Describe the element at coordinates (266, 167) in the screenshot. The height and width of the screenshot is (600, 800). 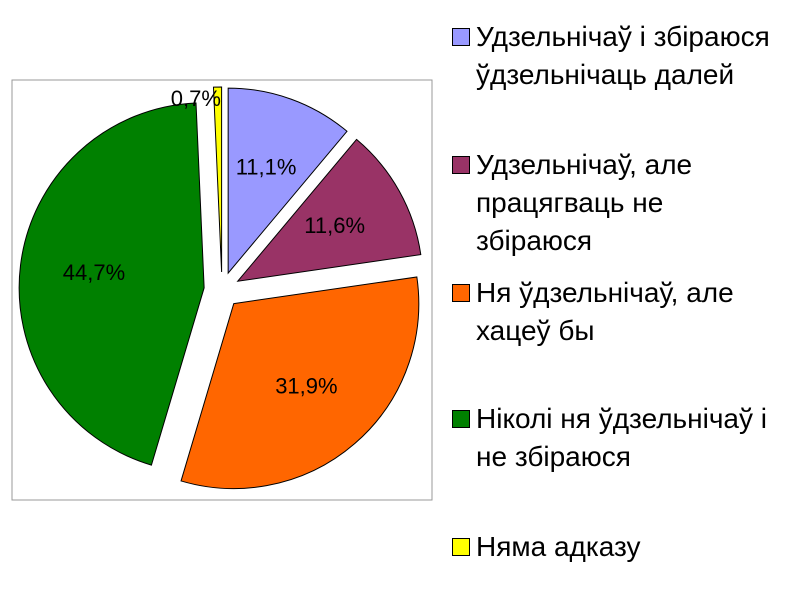
I see `slice-label: 11,1%` at that location.